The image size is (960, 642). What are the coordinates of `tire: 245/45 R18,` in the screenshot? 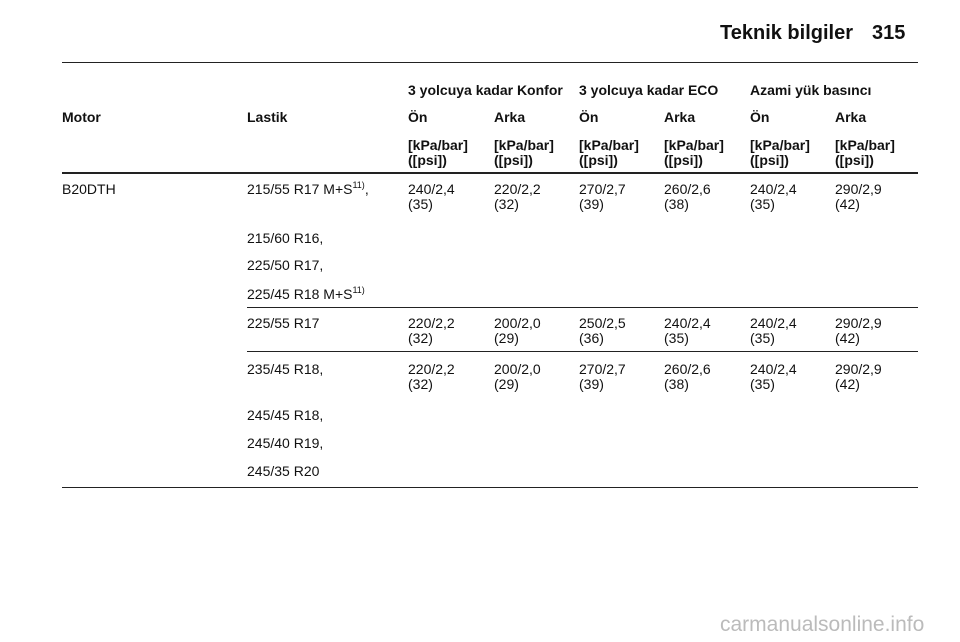 It's located at (285, 415).